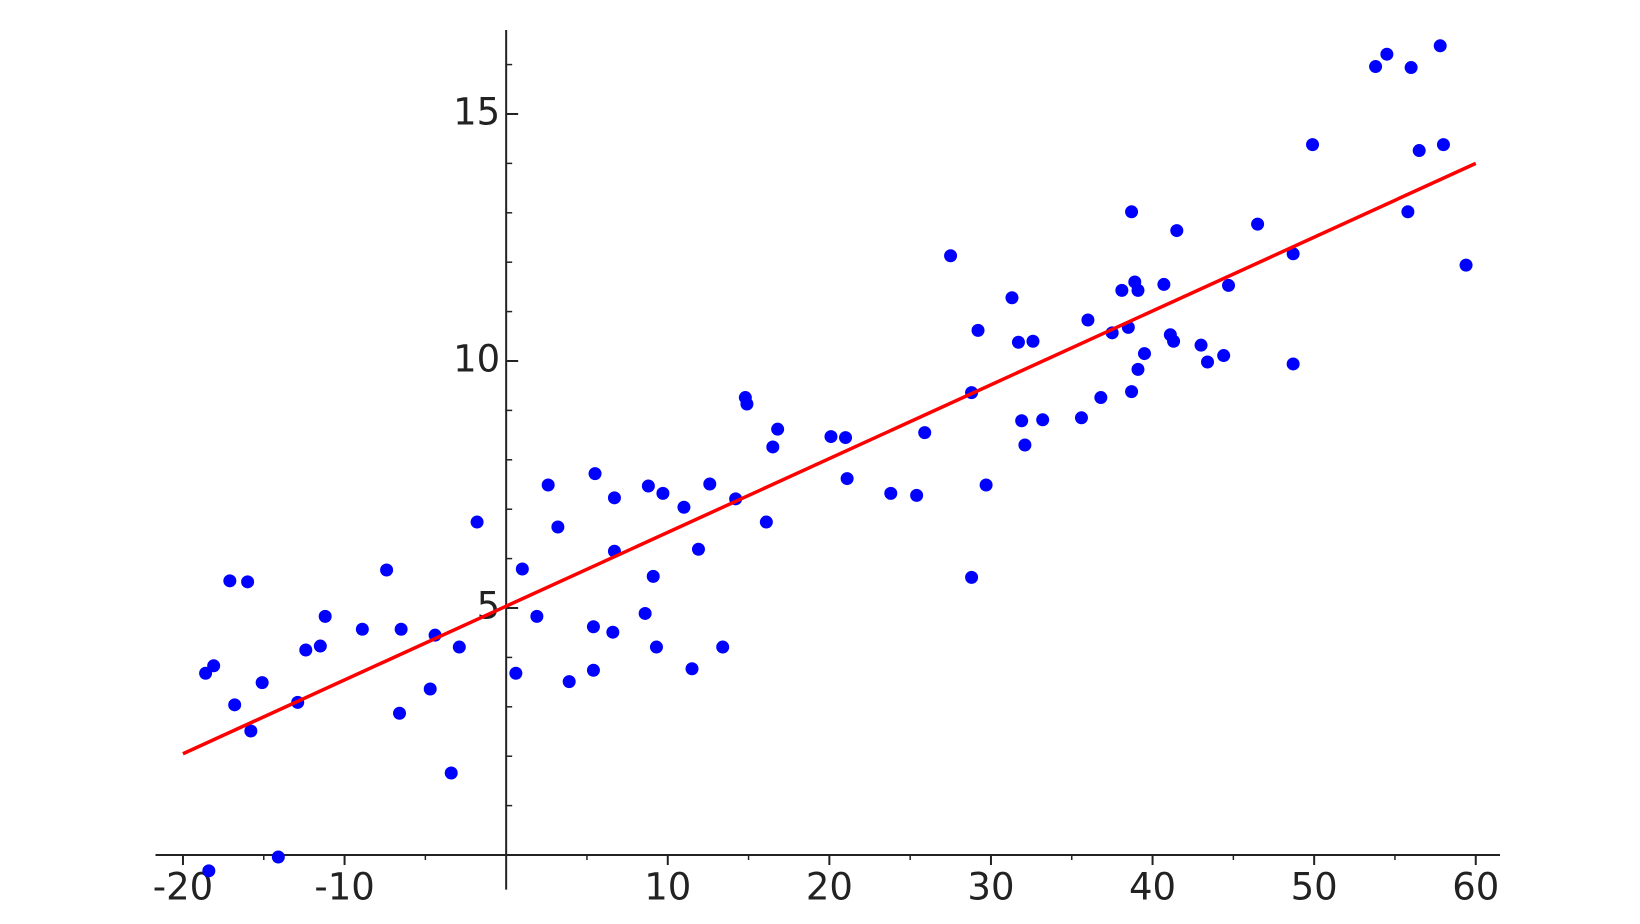 The image size is (1640, 924). I want to click on x-tick-label: 50, so click(1314, 887).